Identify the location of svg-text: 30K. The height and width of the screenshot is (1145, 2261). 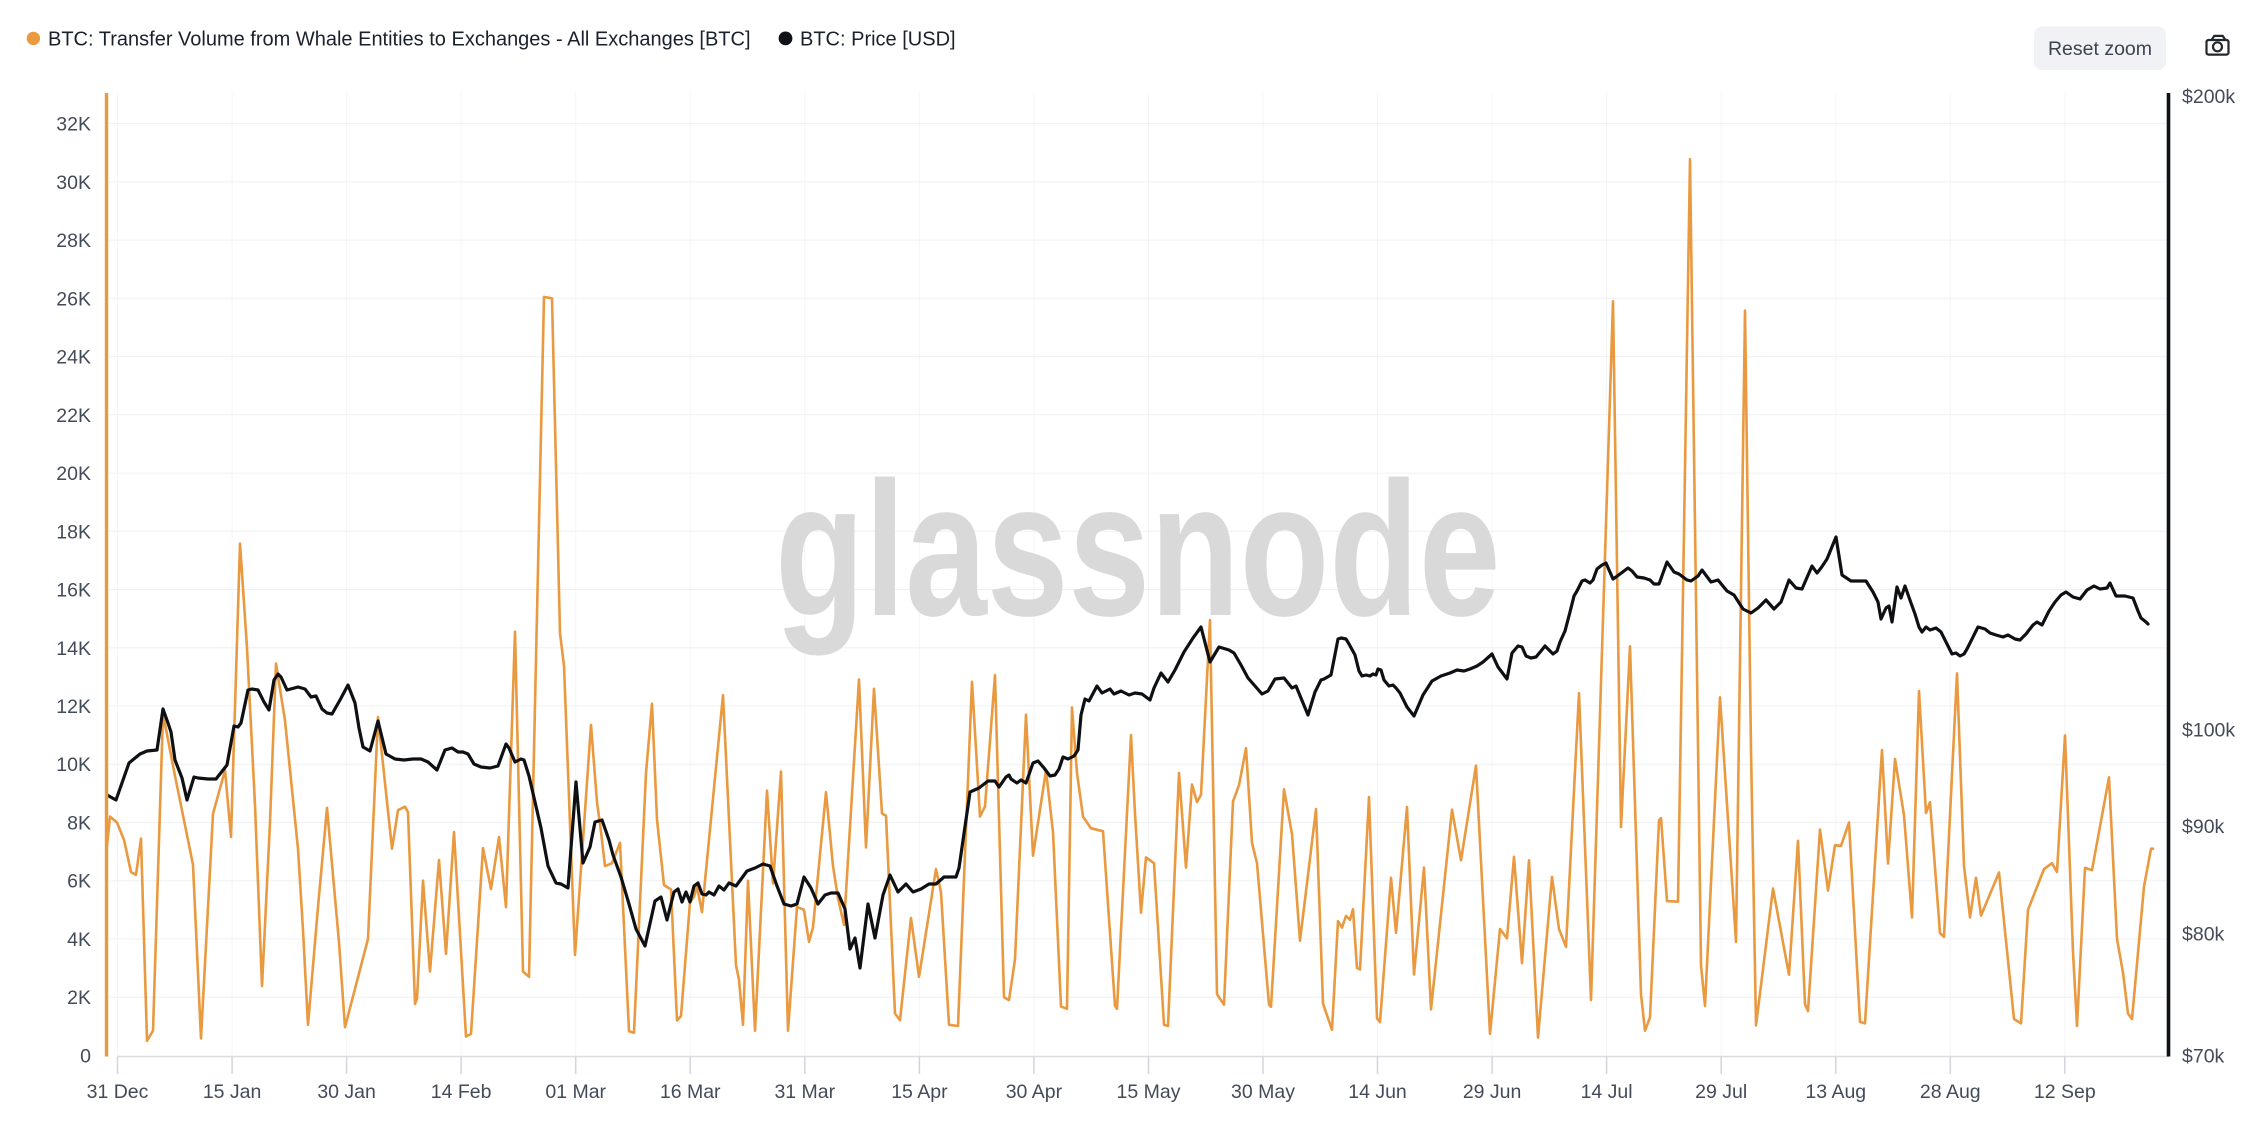
(73, 183).